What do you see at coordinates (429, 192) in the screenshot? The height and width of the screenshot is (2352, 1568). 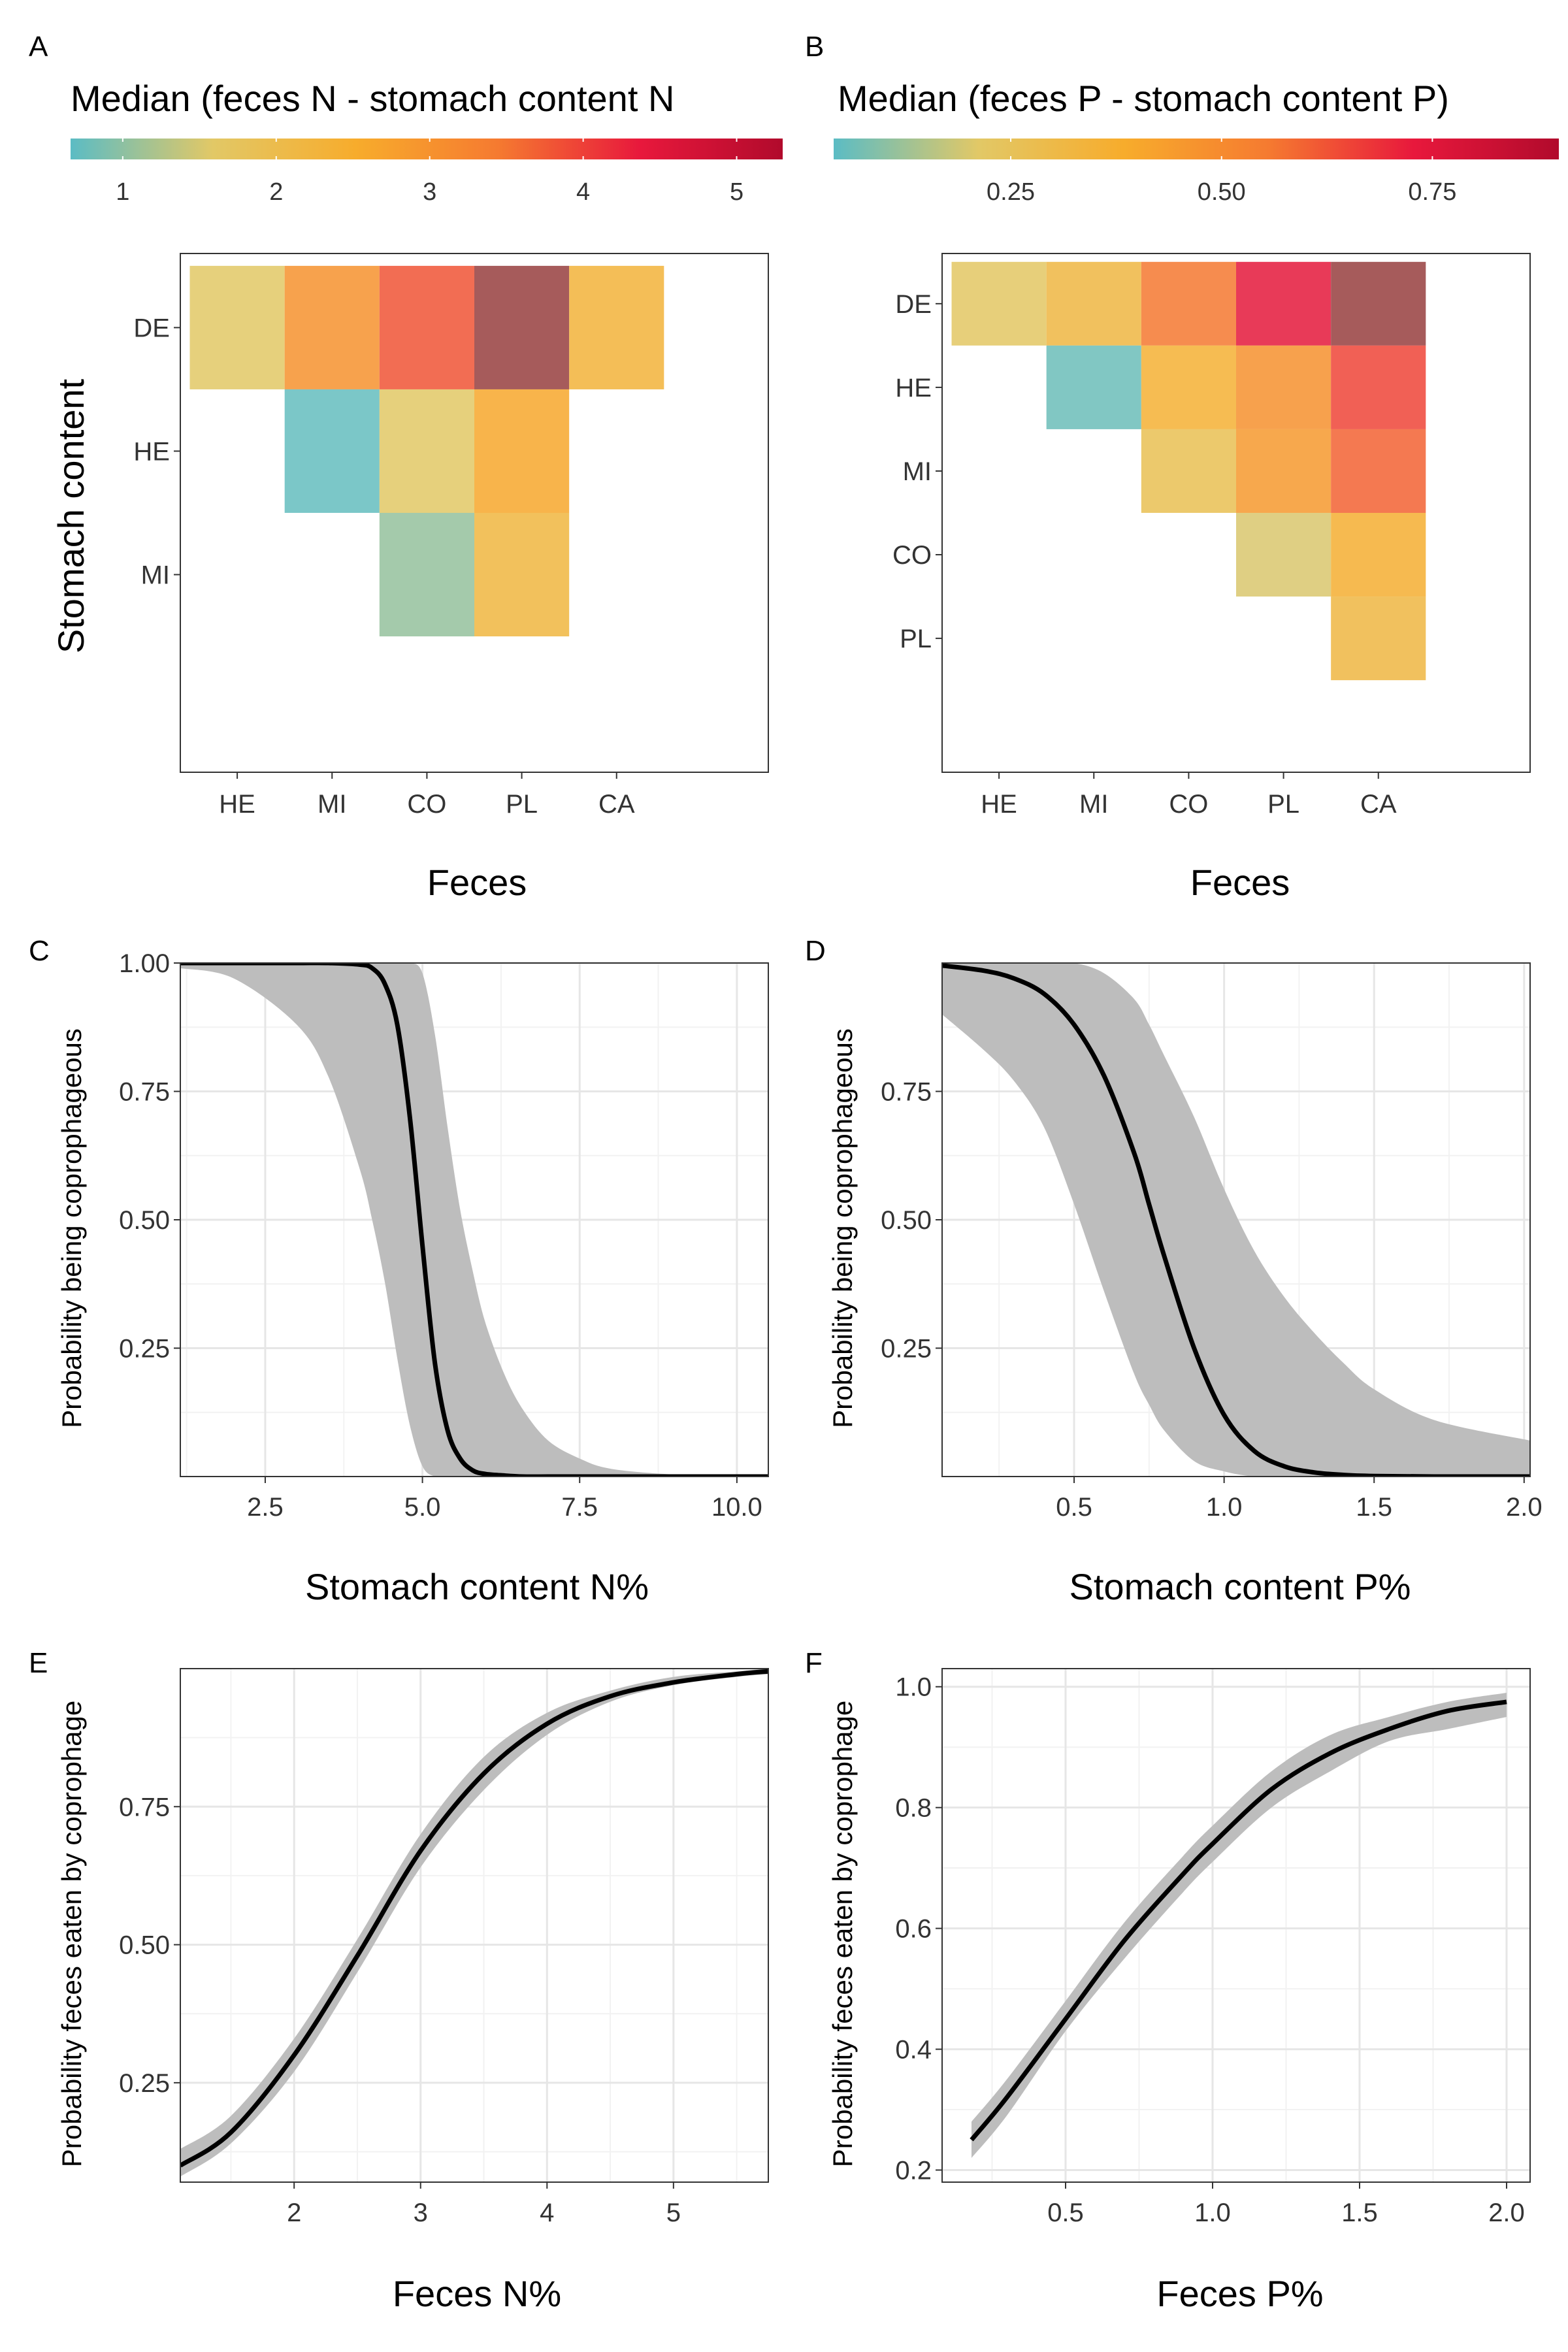 I see `legend-tick-label: 3` at bounding box center [429, 192].